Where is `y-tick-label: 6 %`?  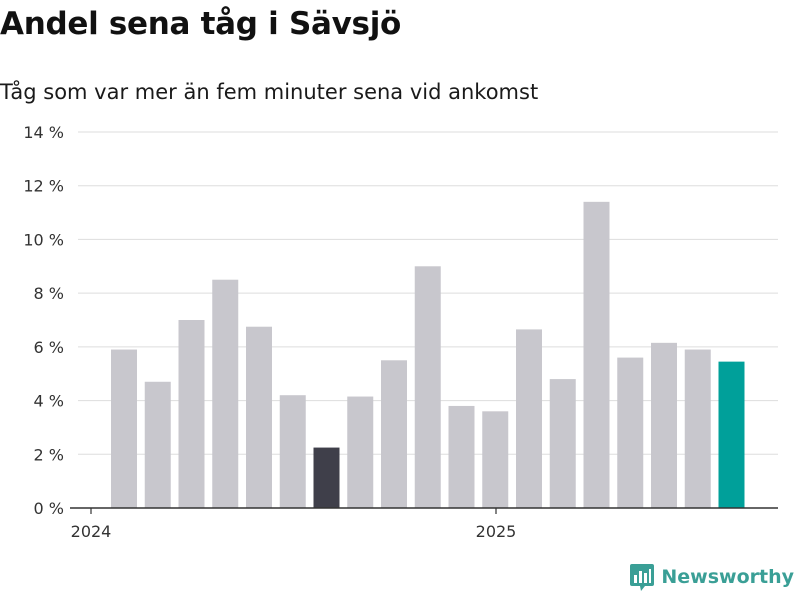
y-tick-label: 6 % is located at coordinates (49, 347).